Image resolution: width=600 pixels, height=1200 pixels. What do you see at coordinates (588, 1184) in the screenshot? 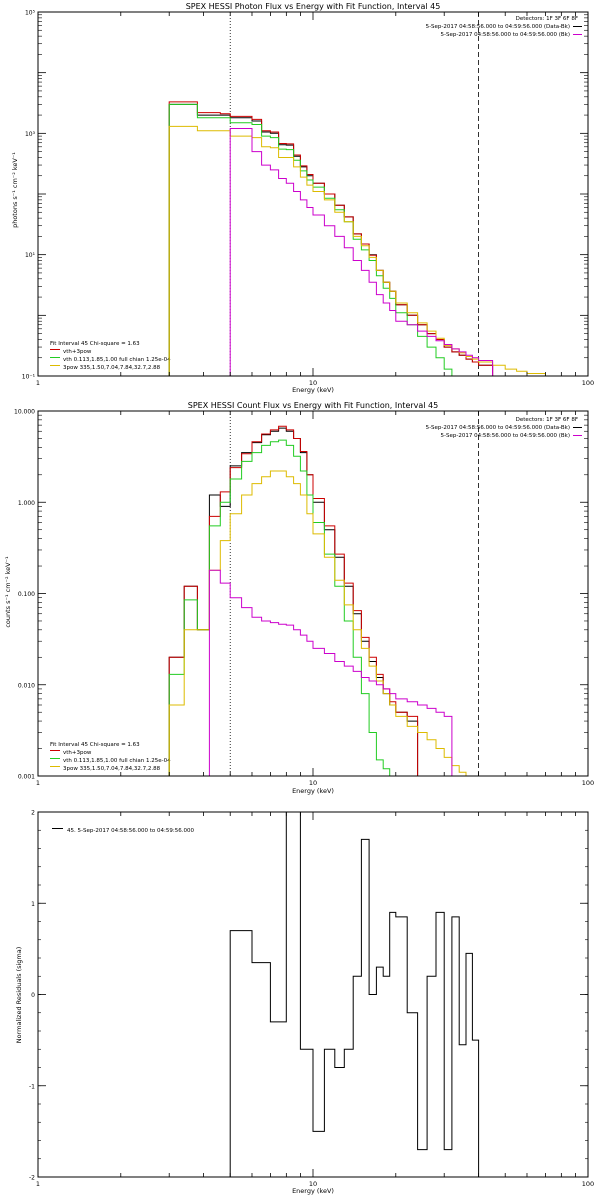
I see `residuals-xtick-label: 100` at bounding box center [588, 1184].